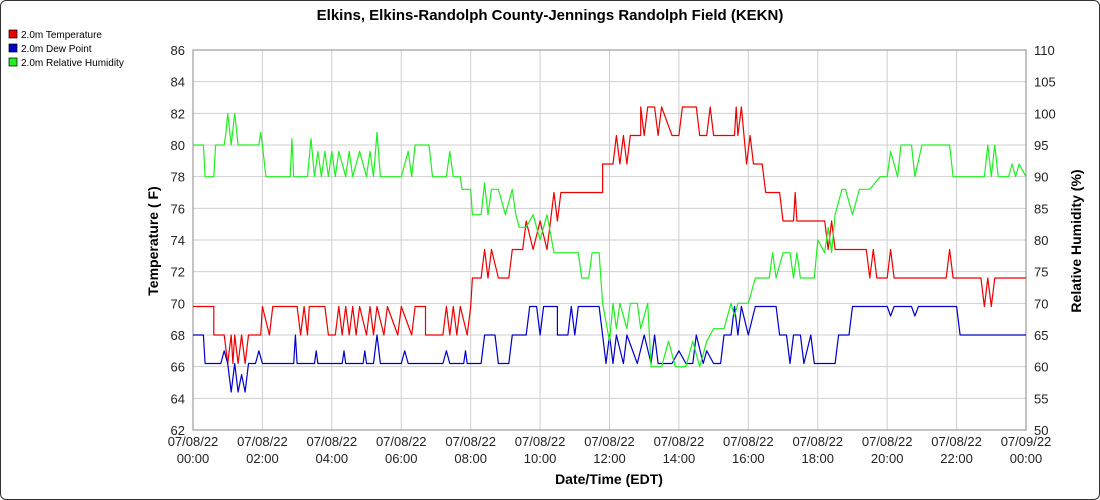  I want to click on right-tick-label: 80, so click(1041, 240).